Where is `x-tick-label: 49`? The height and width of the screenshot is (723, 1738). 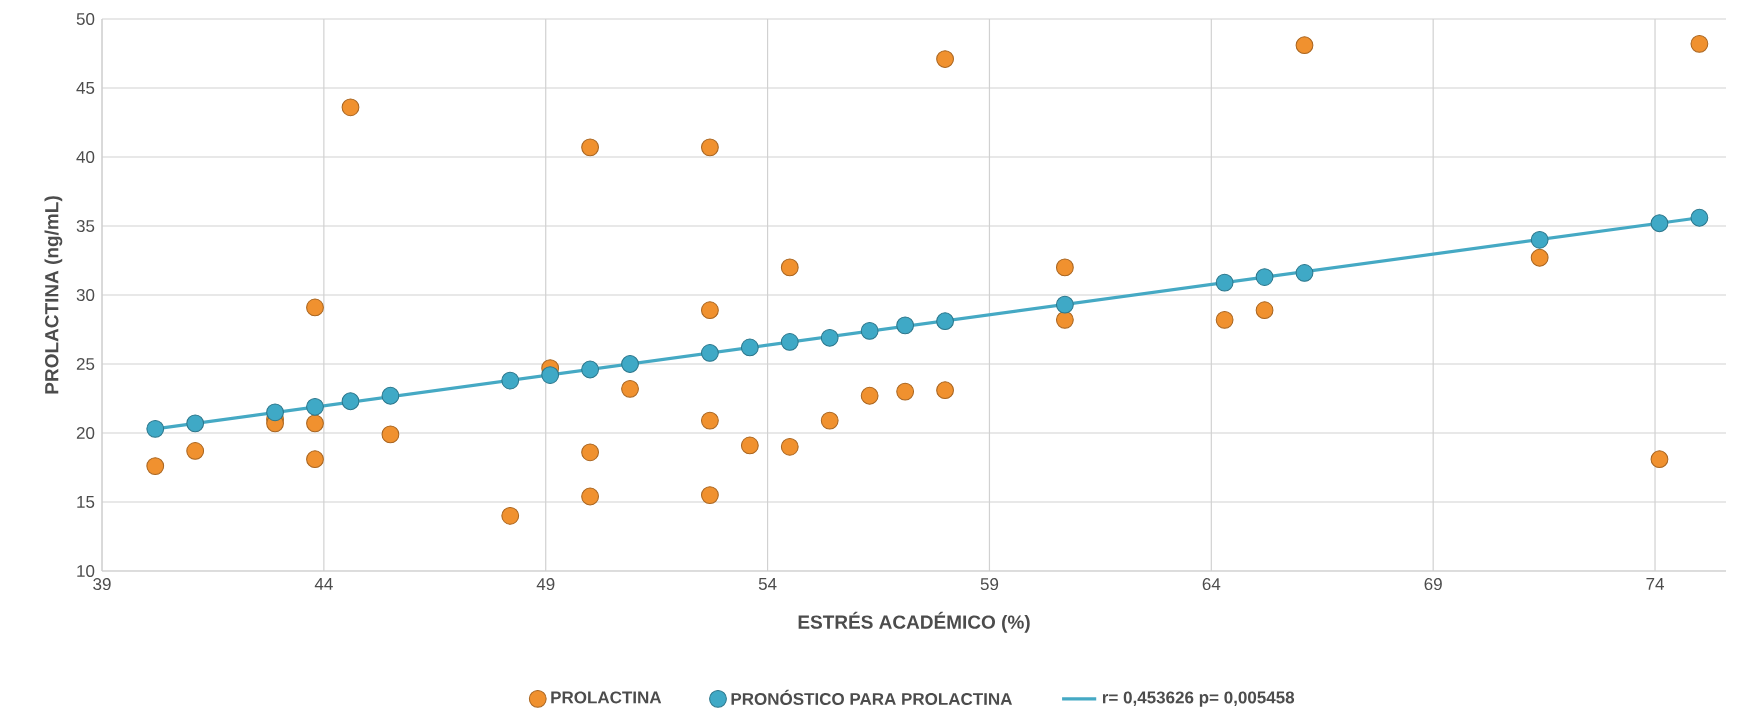
x-tick-label: 49 is located at coordinates (545, 584).